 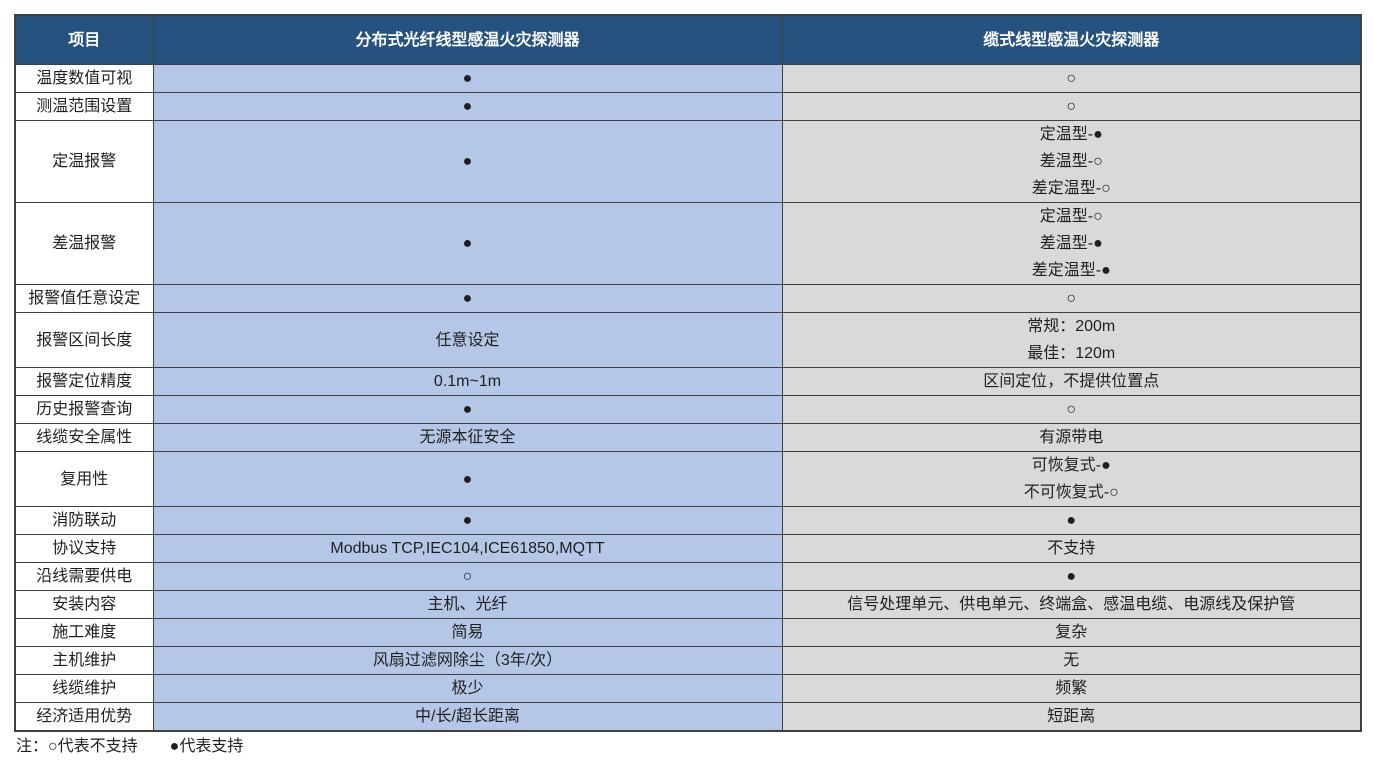 I want to click on row-label: 线缆维护, so click(x=84, y=688).